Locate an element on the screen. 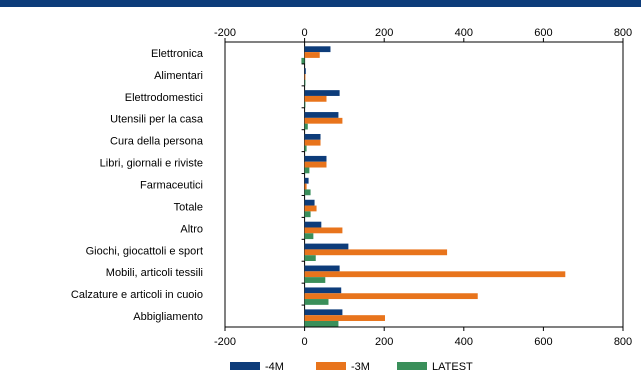 The width and height of the screenshot is (641, 378). category-label: Elettrodomestici is located at coordinates (164, 98).